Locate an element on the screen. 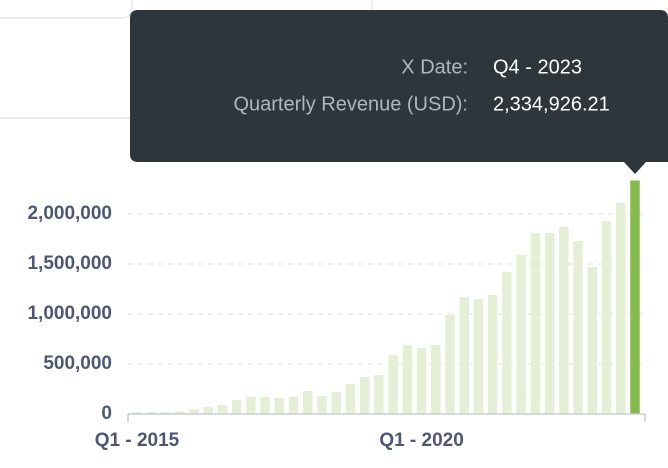 The height and width of the screenshot is (468, 668). x-tick-label: Q1 - 2015 is located at coordinates (137, 440).